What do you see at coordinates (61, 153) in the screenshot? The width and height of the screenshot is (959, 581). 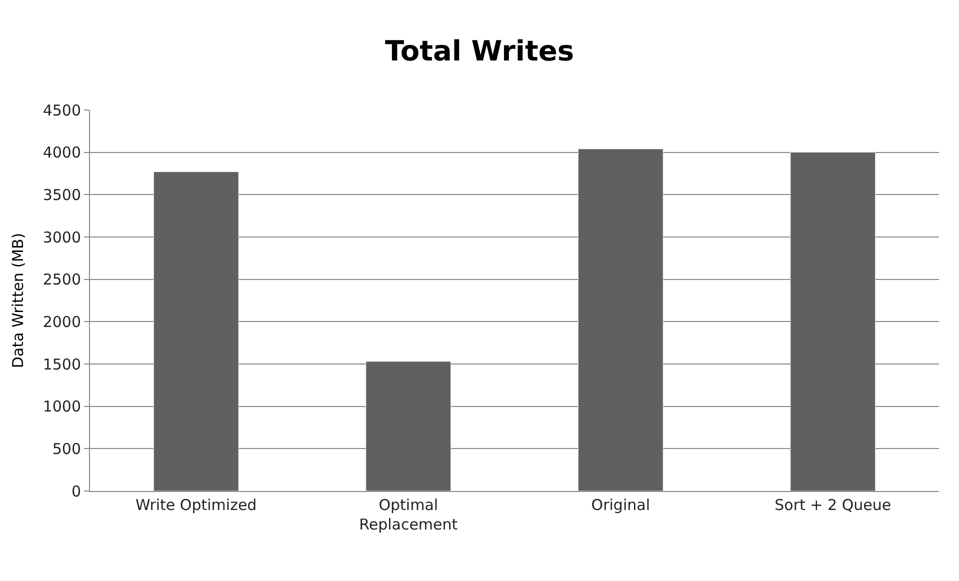 I see `y-tick-label: 4000` at bounding box center [61, 153].